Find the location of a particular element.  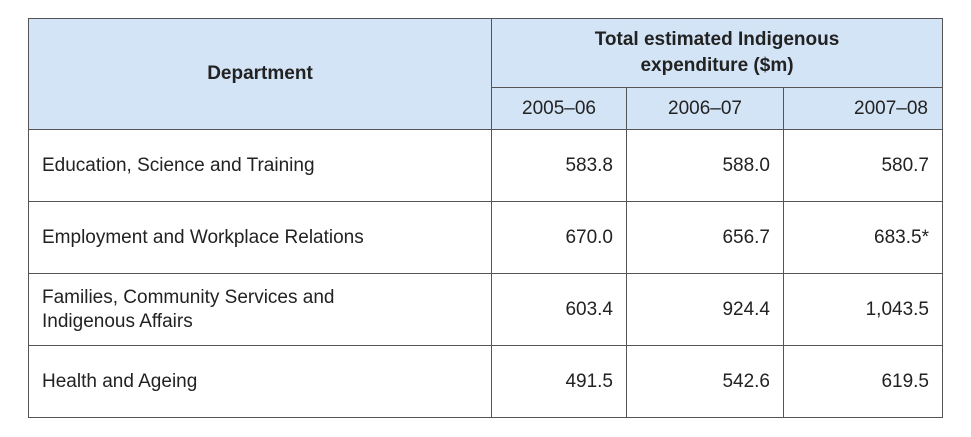

department-cell: Health and Ageing is located at coordinates (260, 381).